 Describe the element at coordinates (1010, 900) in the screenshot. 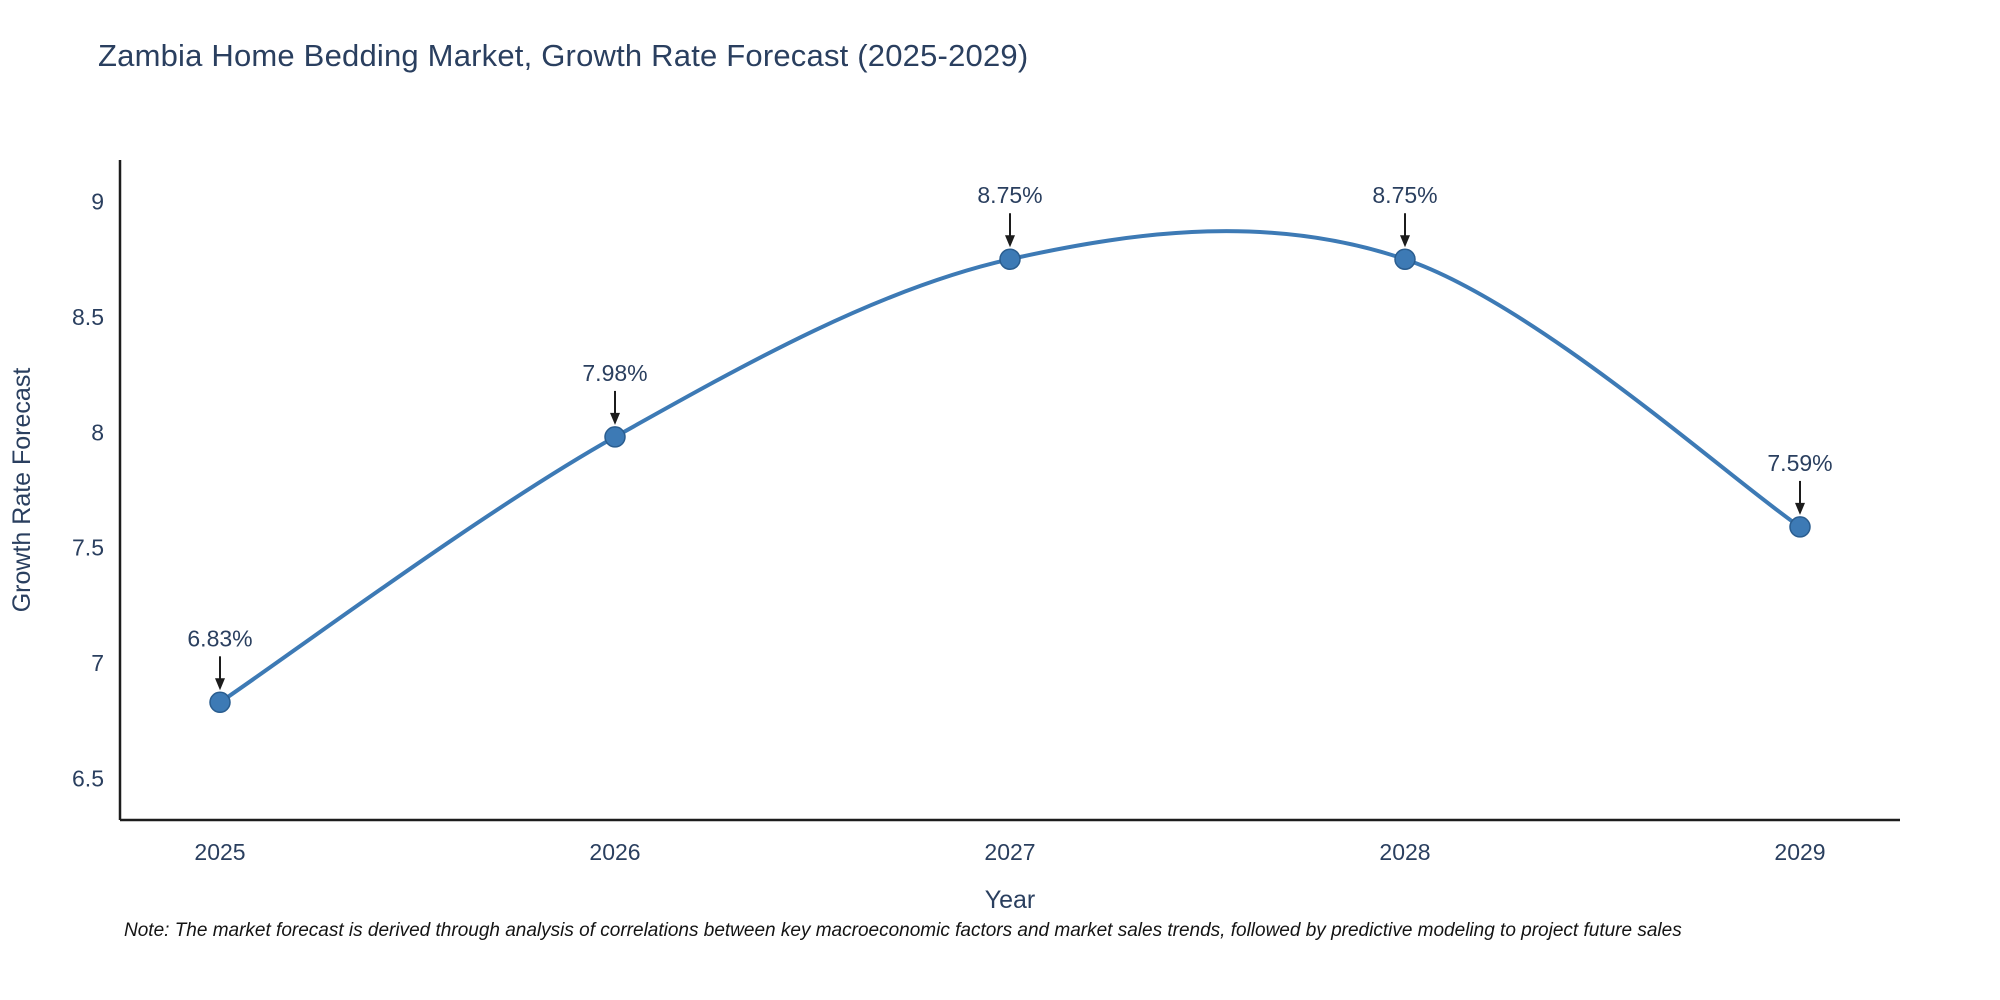

I see `x-axis-title: Year` at that location.